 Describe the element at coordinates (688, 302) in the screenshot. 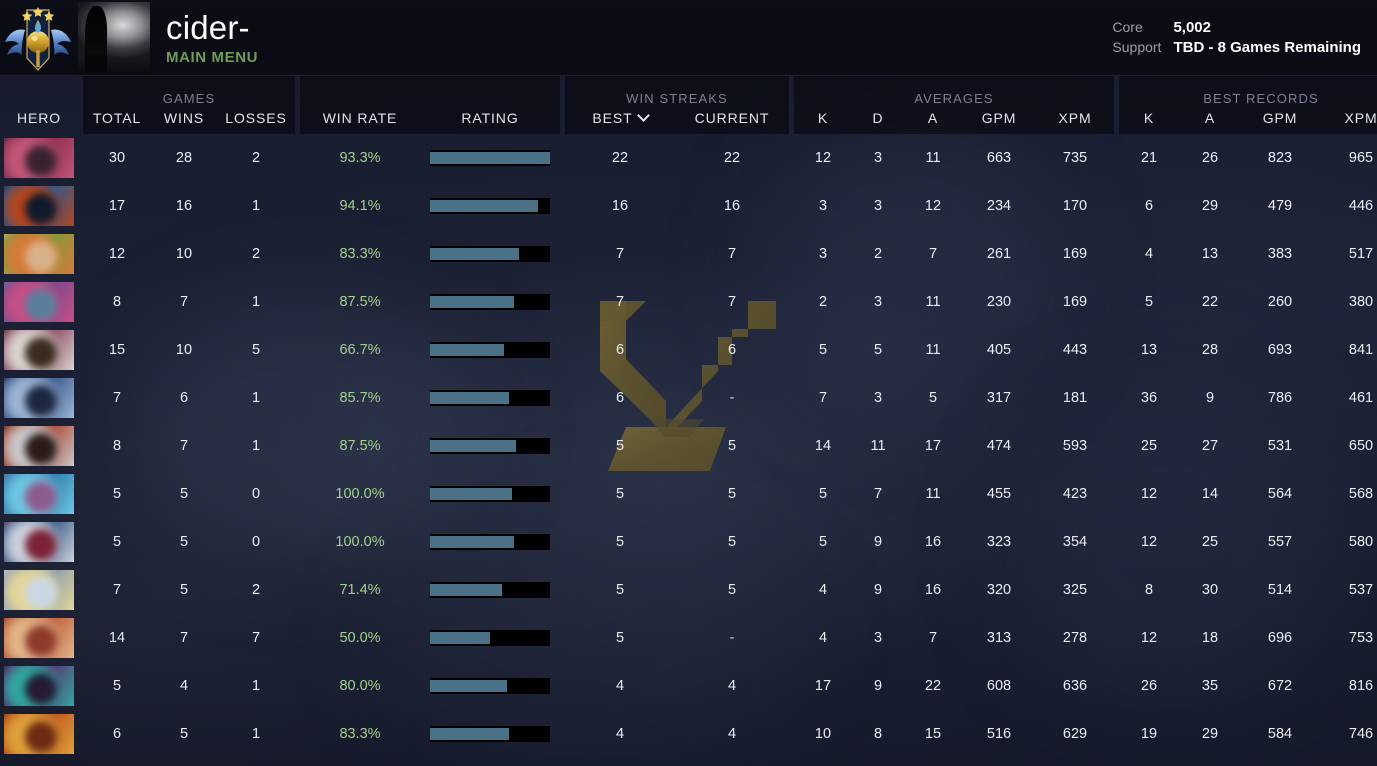

I see `table-row: 8 7 1 87.5% 7 7 2 3 11 230 169 5 22 260 380` at that location.